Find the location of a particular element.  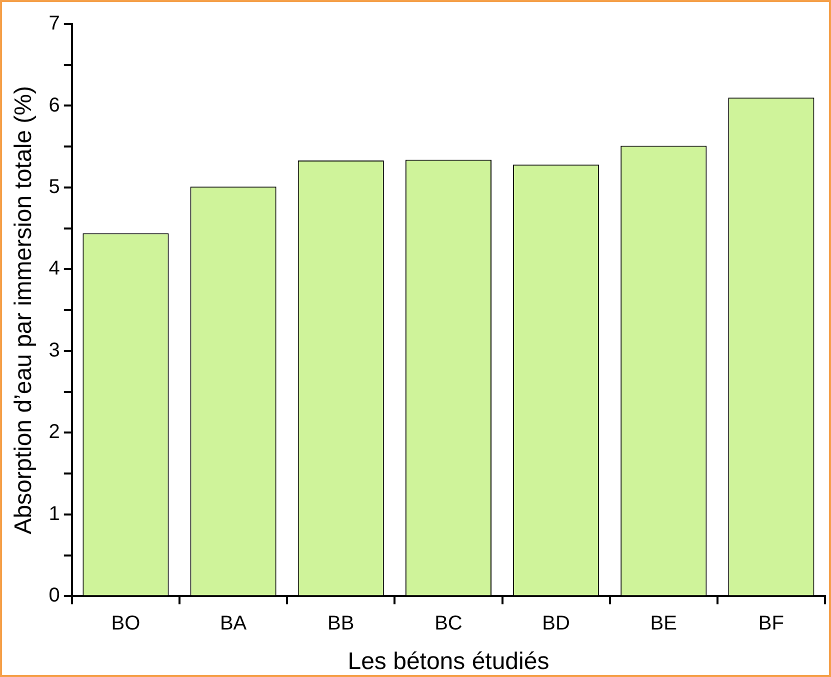

x-axis-title: Les bétons étudiés is located at coordinates (449, 662).